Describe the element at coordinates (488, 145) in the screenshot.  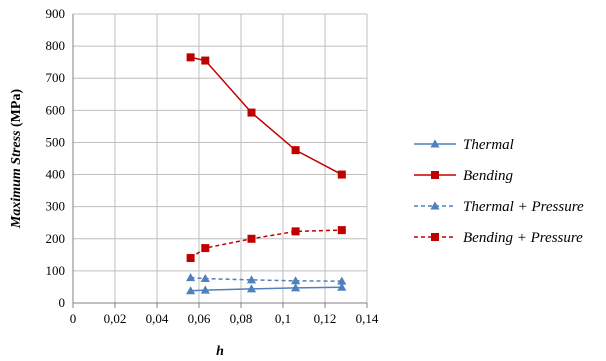
I see `legend-label: Thermal` at that location.